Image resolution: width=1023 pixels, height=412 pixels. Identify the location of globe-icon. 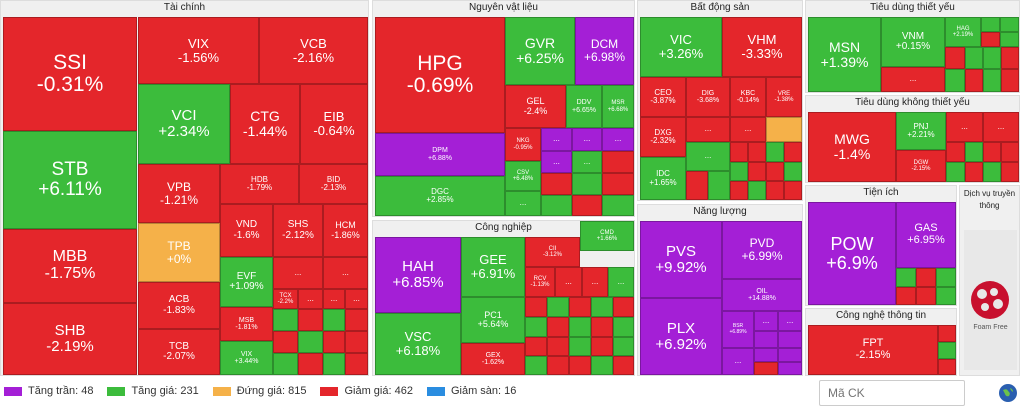
(1008, 393).